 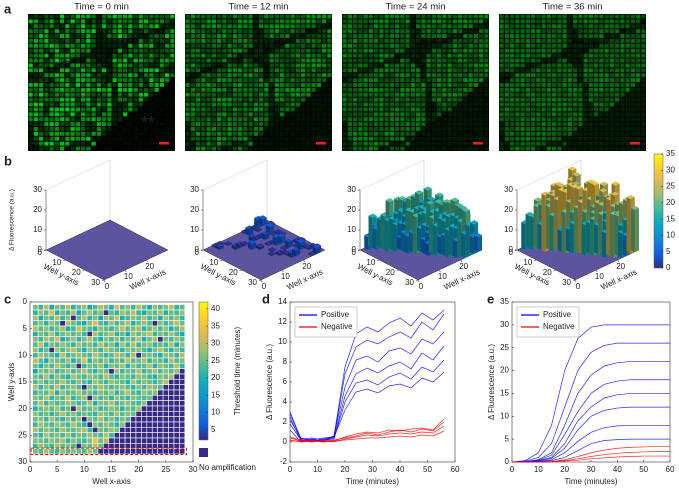 I want to click on micrograph, so click(x=572, y=82).